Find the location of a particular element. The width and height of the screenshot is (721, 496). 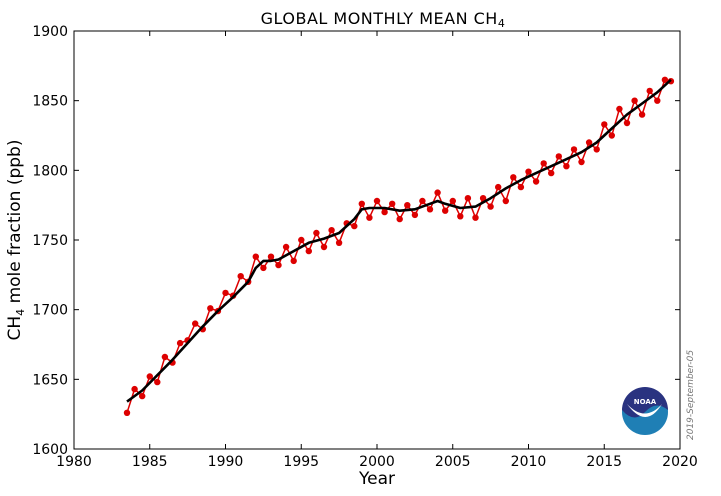

y-axis-title-rest: mole fraction (ppb) is located at coordinates (15, 224).